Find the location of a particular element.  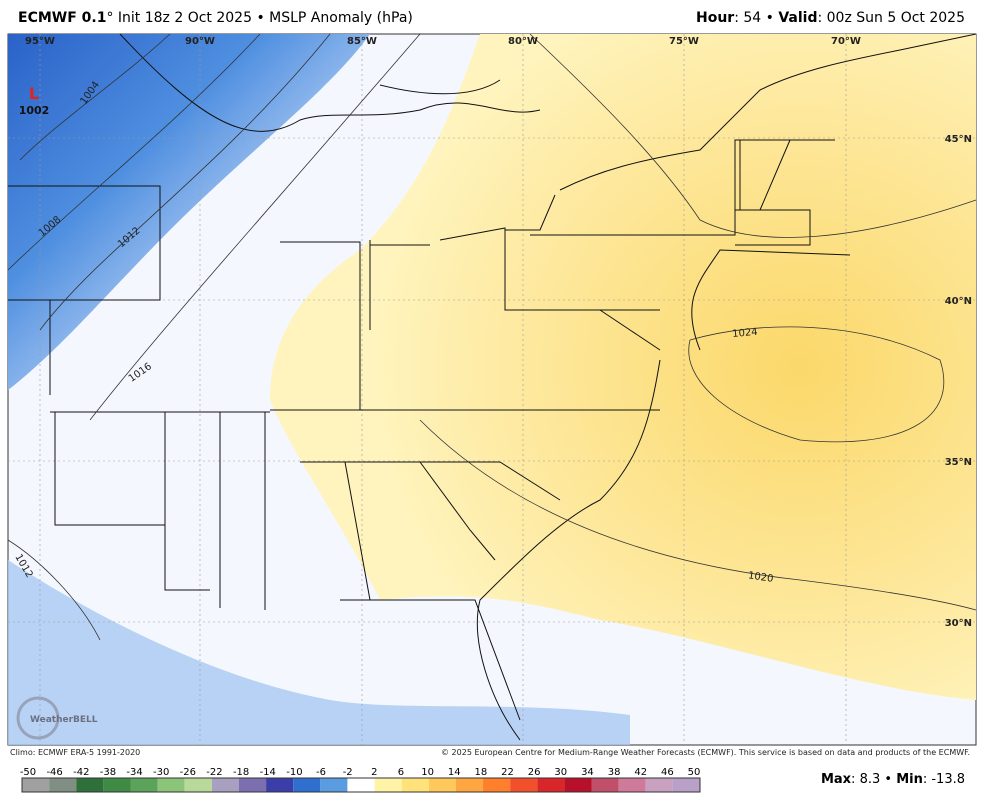

latitude-label: 35°N is located at coordinates (958, 462).